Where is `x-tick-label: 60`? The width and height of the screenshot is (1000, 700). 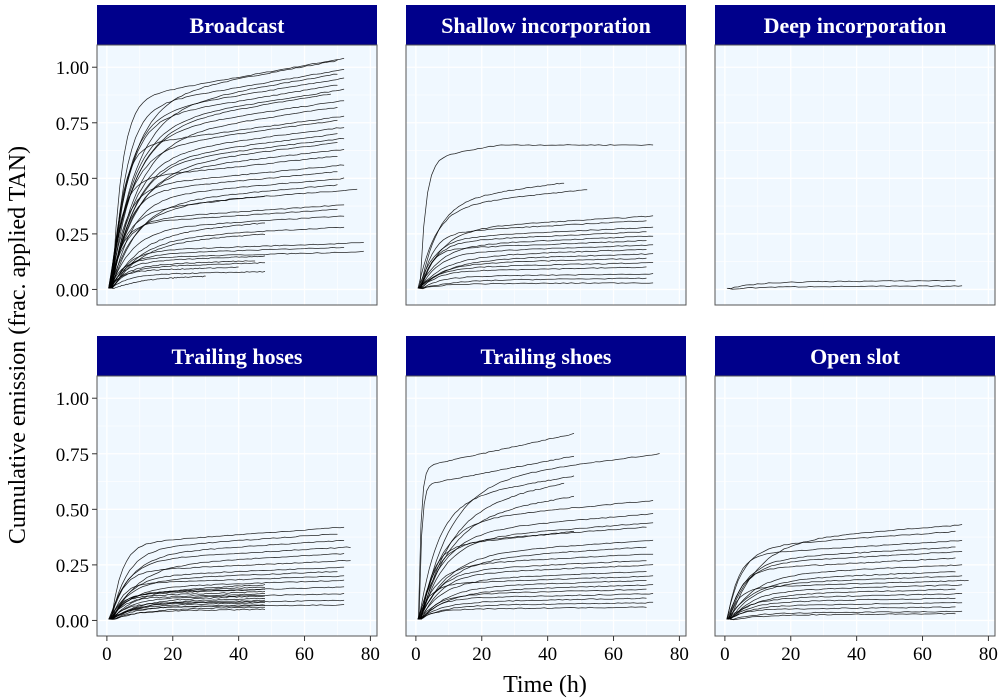
x-tick-label: 60 is located at coordinates (613, 654).